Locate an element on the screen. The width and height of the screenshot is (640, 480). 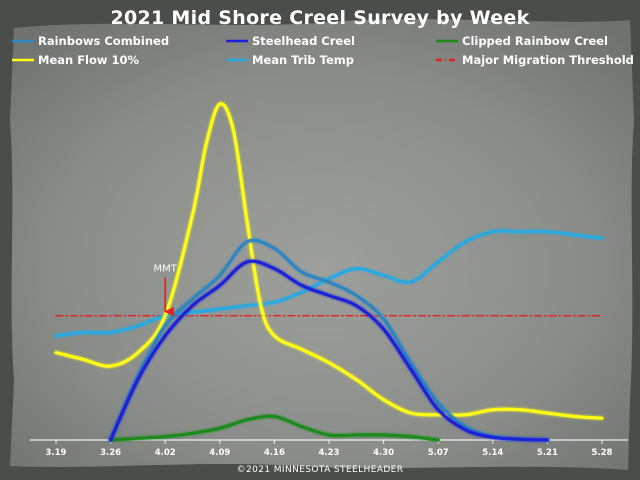
series-line-clipped-rainbow-creel is located at coordinates (274, 428).